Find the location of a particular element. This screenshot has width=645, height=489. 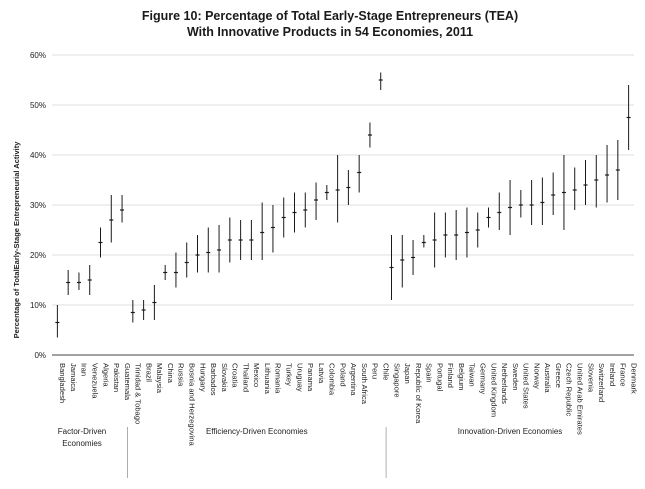

category-label: United States is located at coordinates (526, 386).